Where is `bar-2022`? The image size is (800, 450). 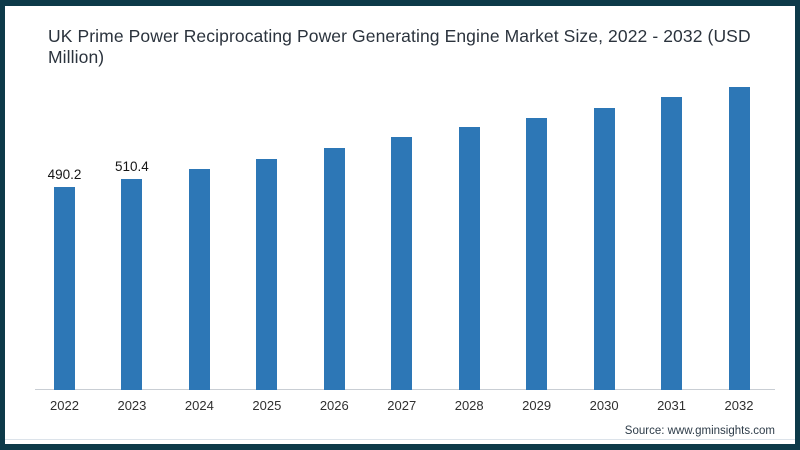 bar-2022 is located at coordinates (64, 288).